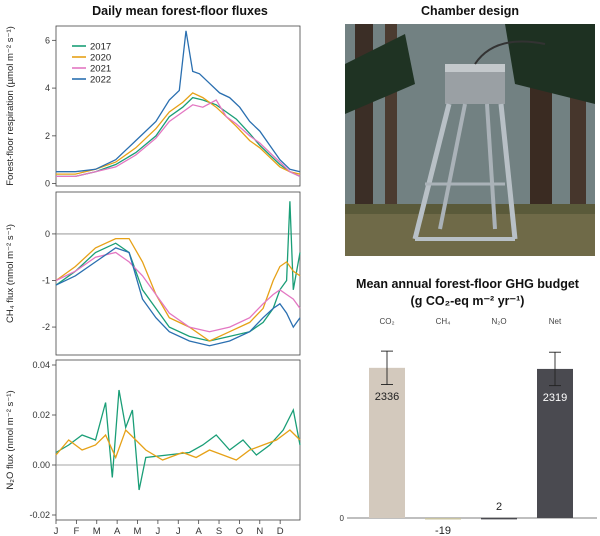  Describe the element at coordinates (41, 465) in the screenshot. I see `y-tick-label: 0.00` at that location.